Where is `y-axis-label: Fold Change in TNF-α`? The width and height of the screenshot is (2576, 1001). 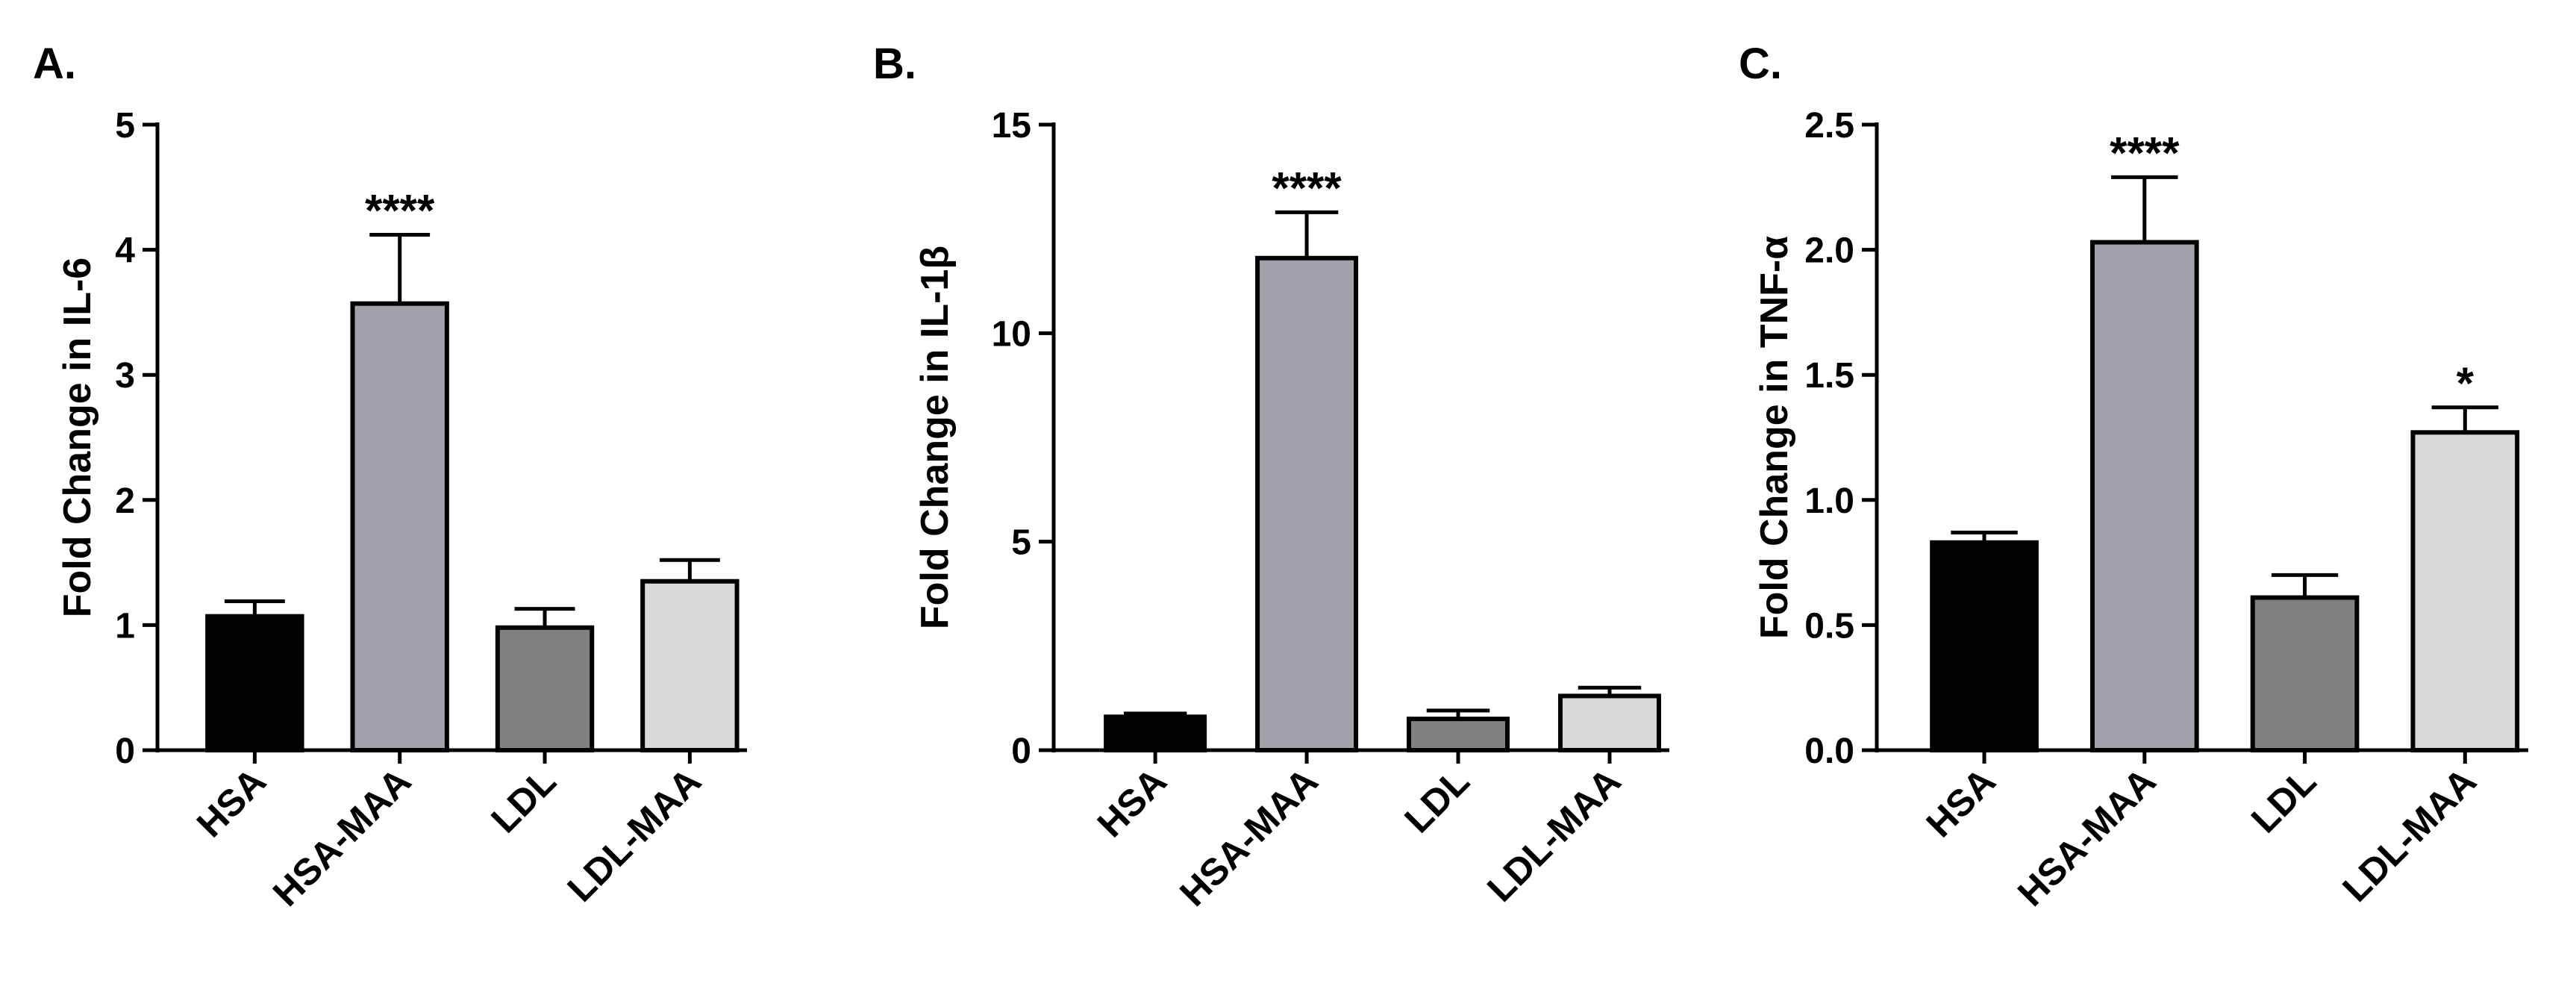 y-axis-label: Fold Change in TNF-α is located at coordinates (1774, 437).